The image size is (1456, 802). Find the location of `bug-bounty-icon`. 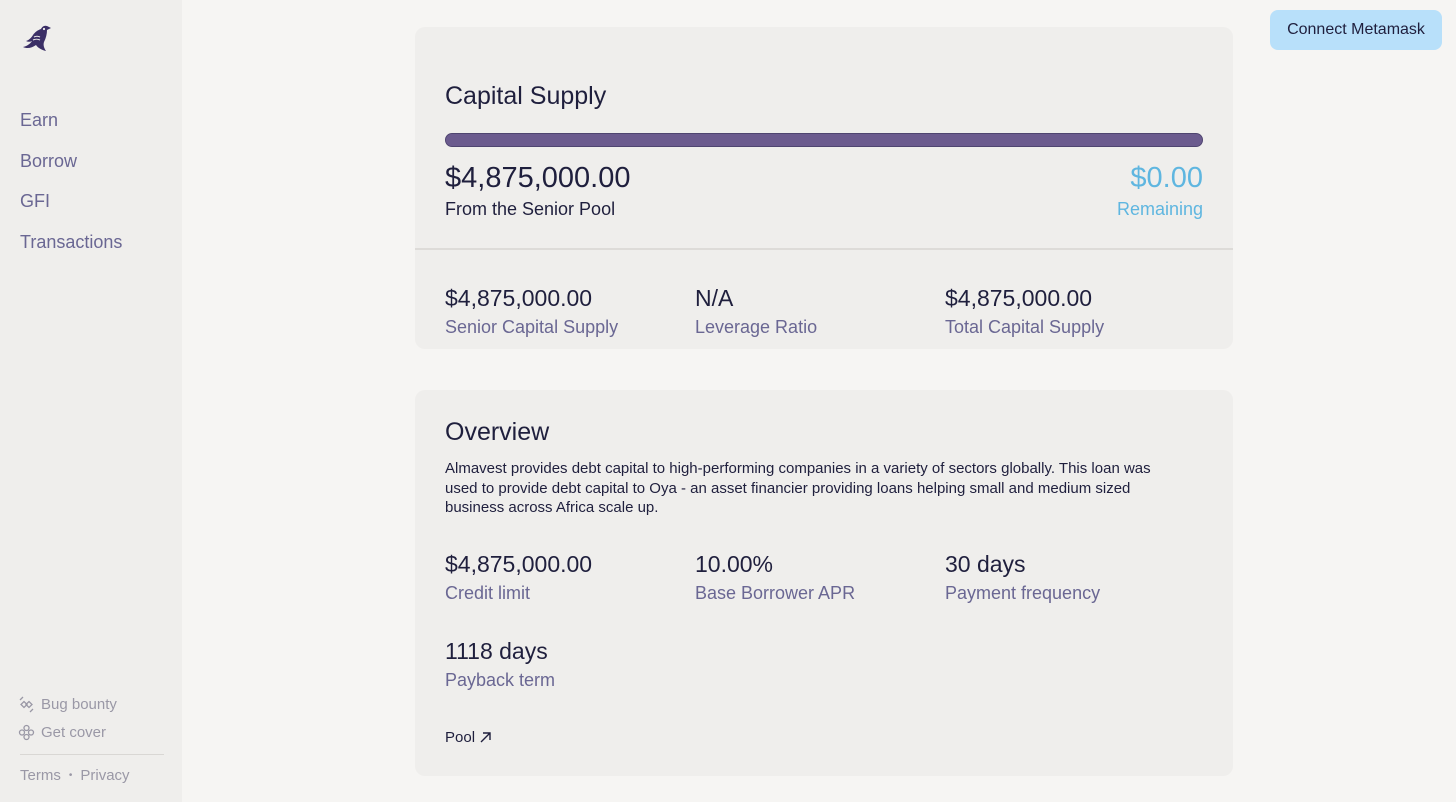

bug-bounty-icon is located at coordinates (26, 704).